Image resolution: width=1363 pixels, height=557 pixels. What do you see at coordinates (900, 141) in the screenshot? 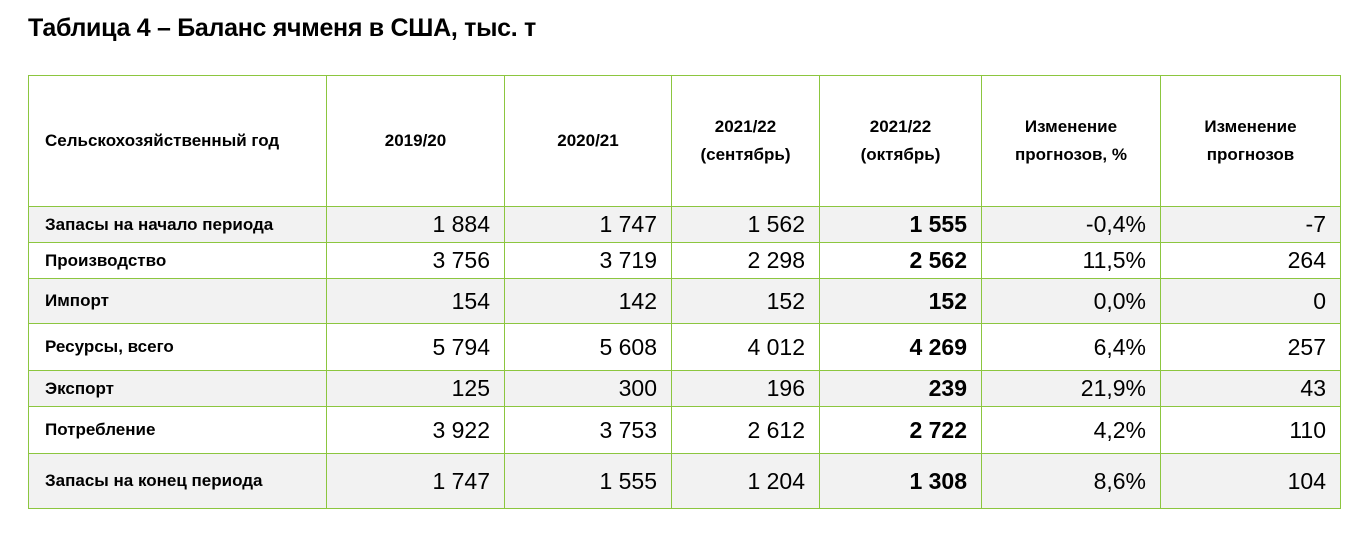
I see `header-2021-22-october: 2021/22 (октябрь)` at bounding box center [900, 141].